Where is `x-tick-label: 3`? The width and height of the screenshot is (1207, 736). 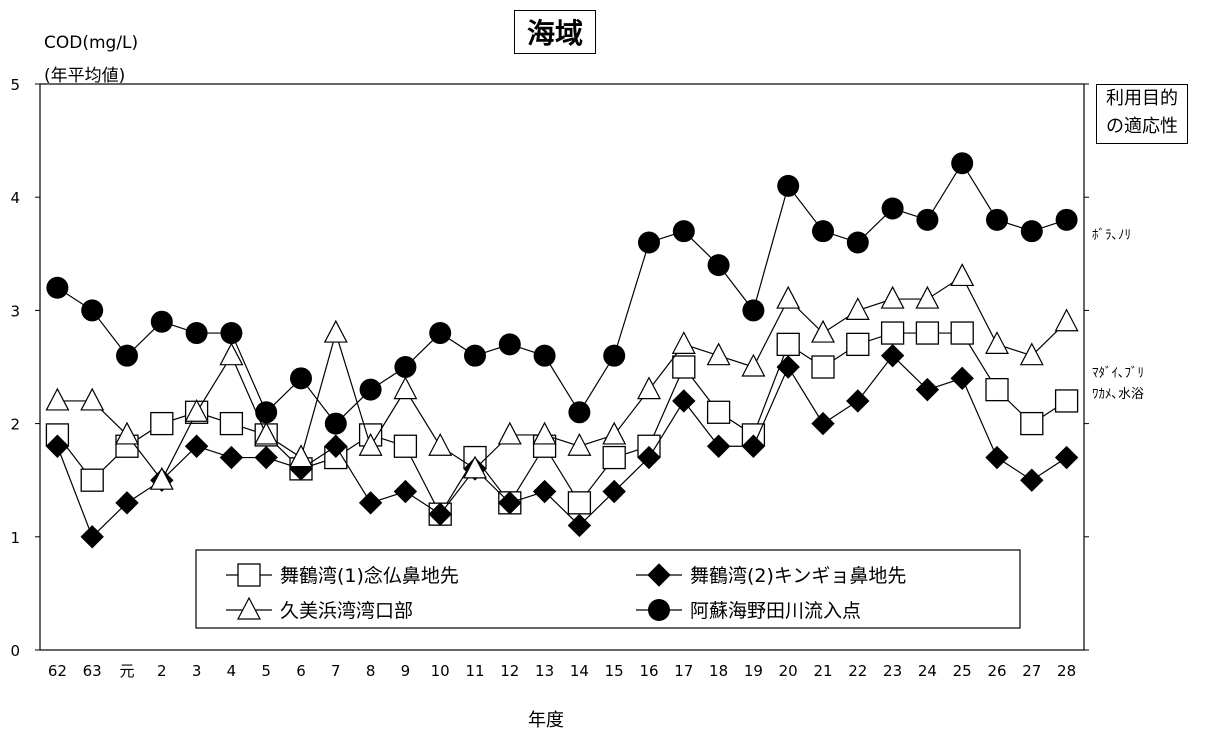
x-tick-label: 3 is located at coordinates (197, 671).